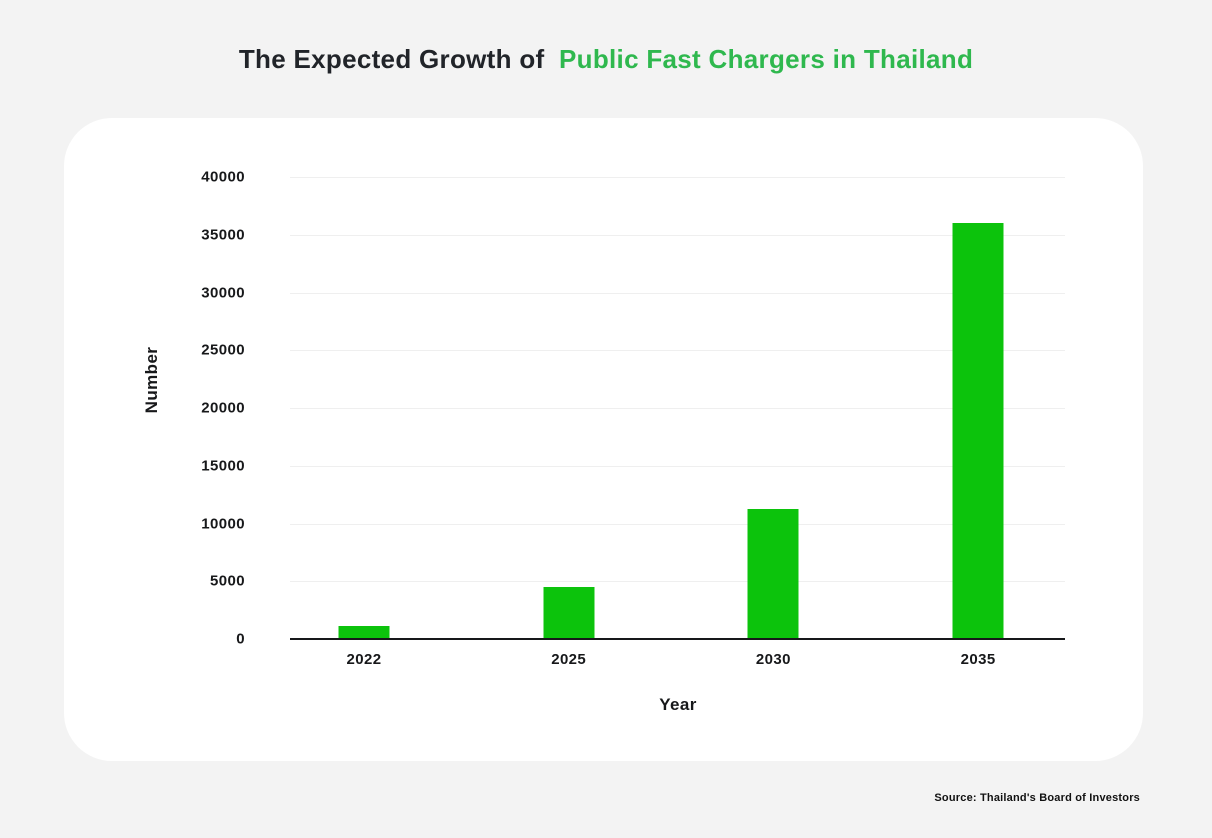 The height and width of the screenshot is (838, 1212). I want to click on y-tick-label-40000: 40000, so click(223, 177).